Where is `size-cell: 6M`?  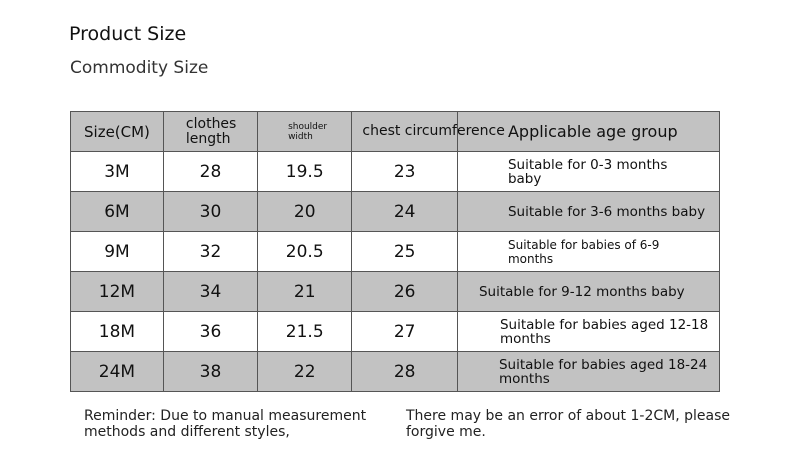 size-cell: 6M is located at coordinates (117, 211).